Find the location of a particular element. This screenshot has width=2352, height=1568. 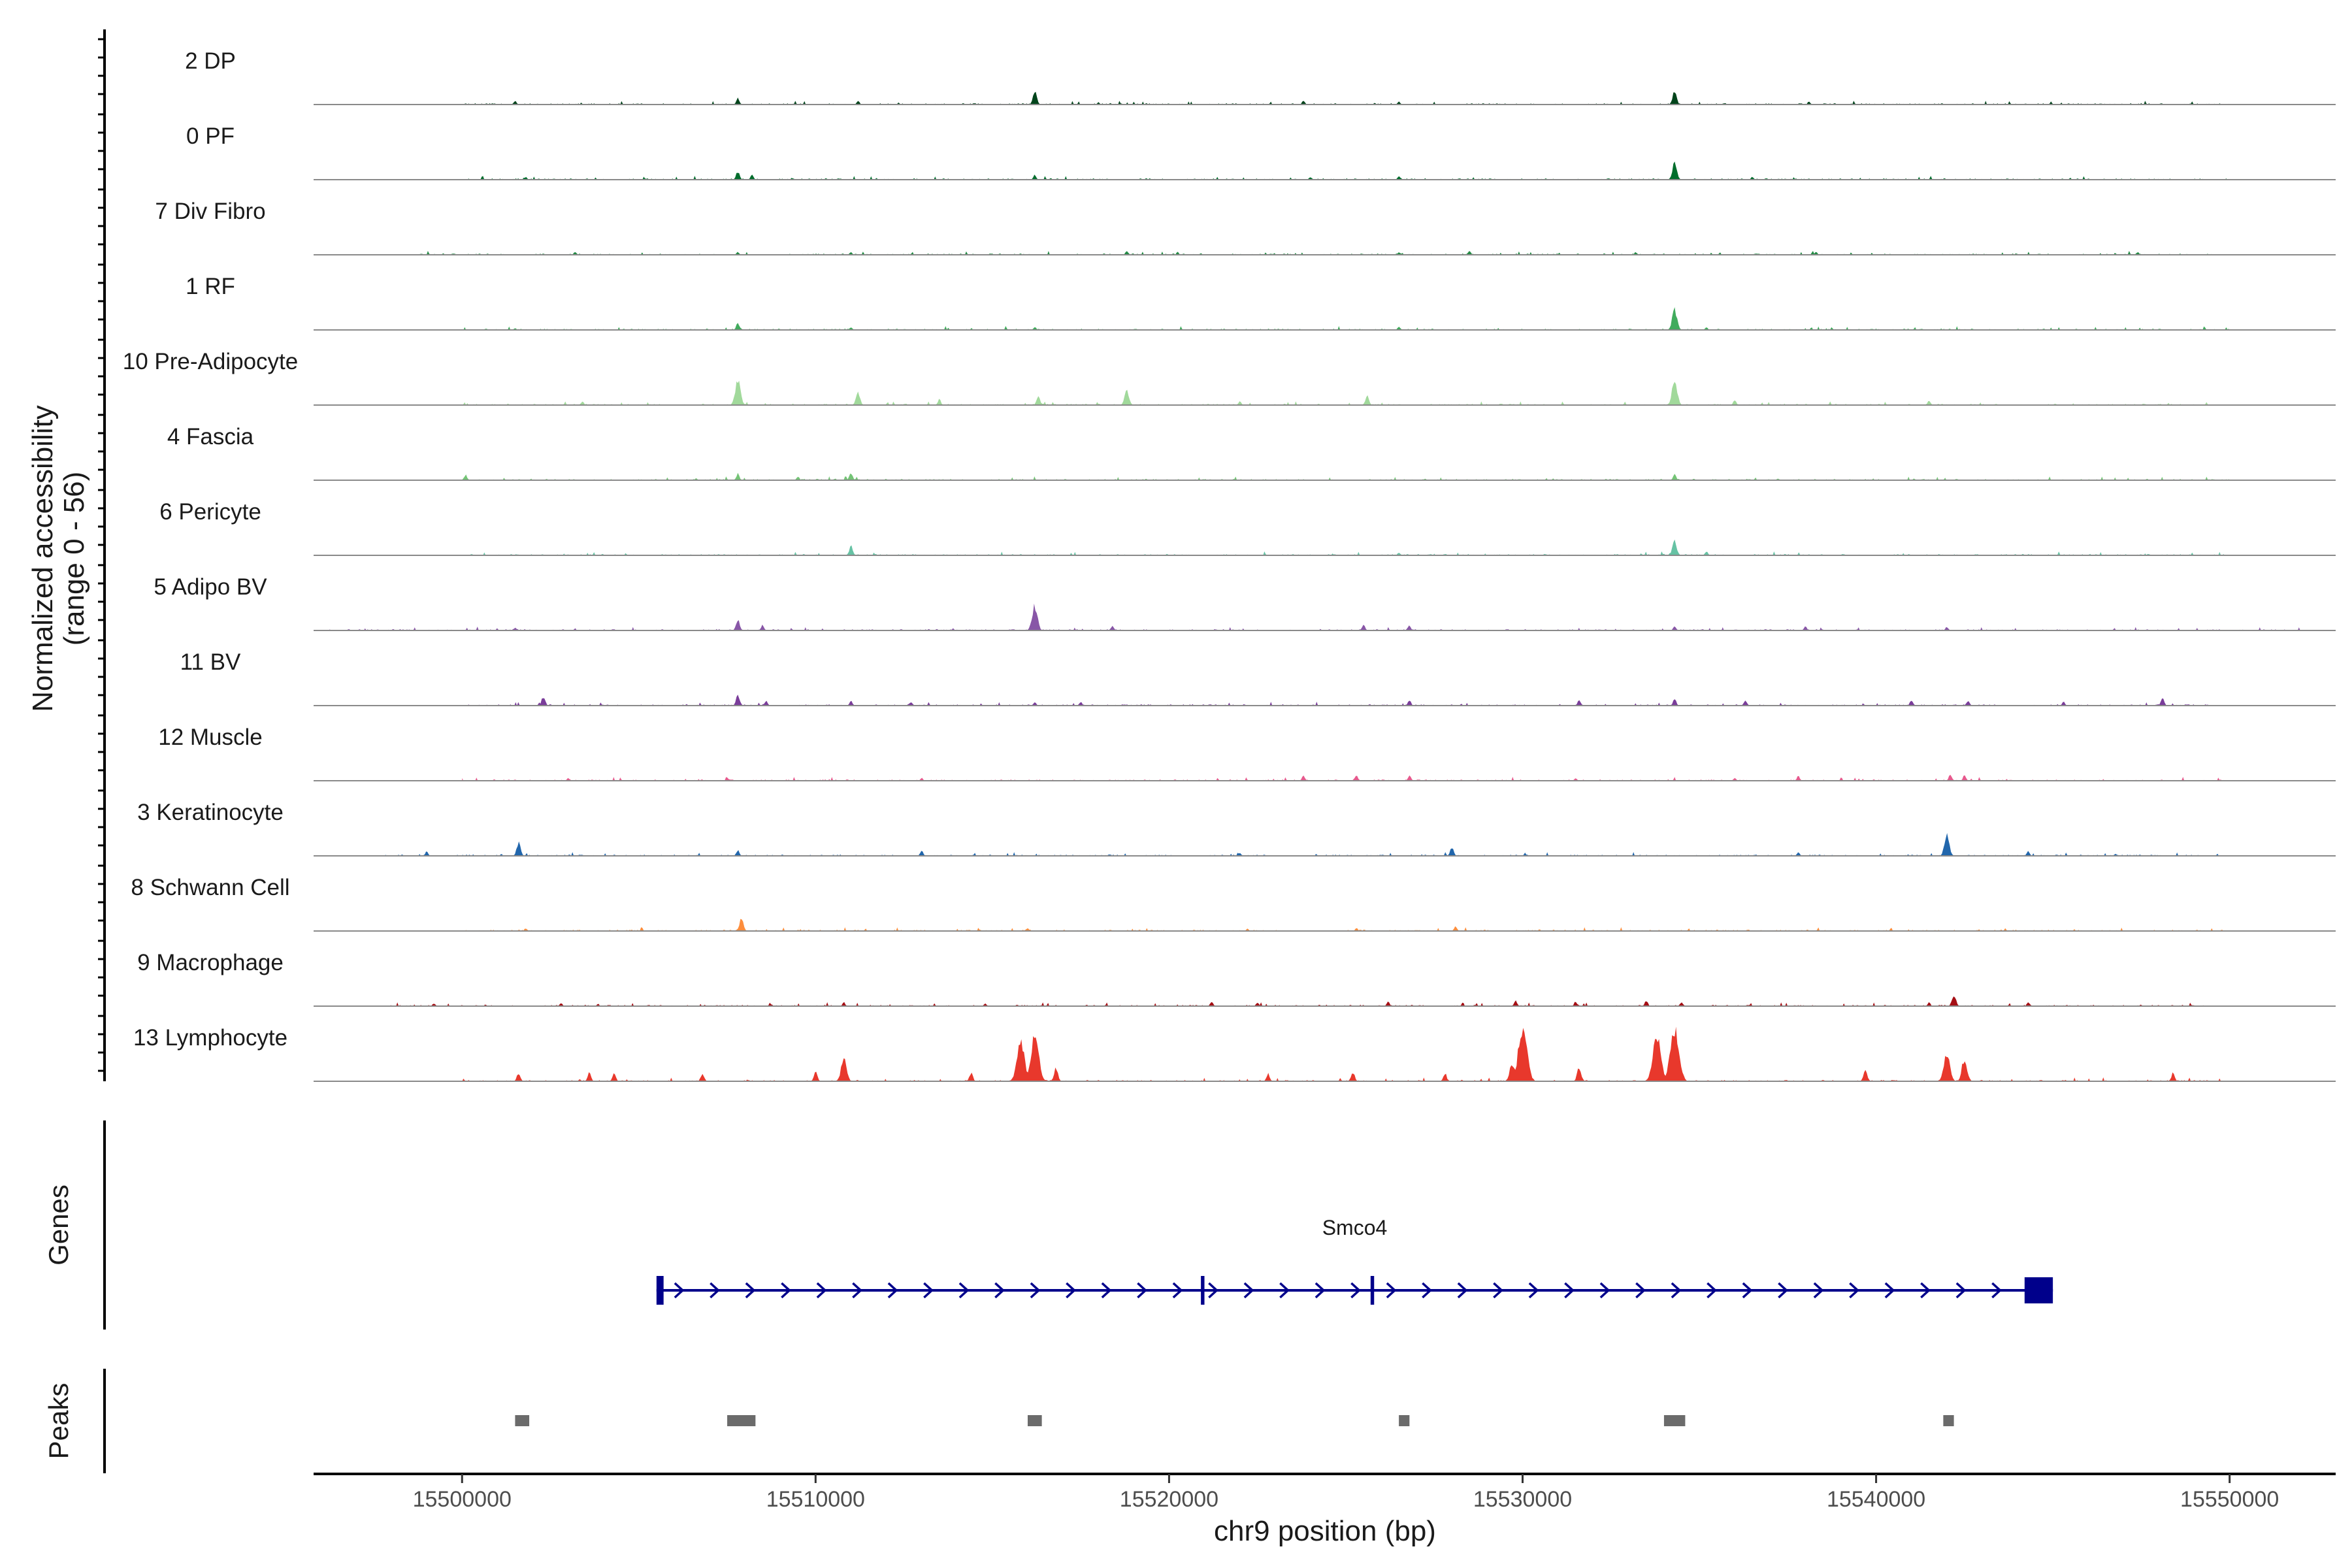

gene-models: Smco4 is located at coordinates (1354, 1260).